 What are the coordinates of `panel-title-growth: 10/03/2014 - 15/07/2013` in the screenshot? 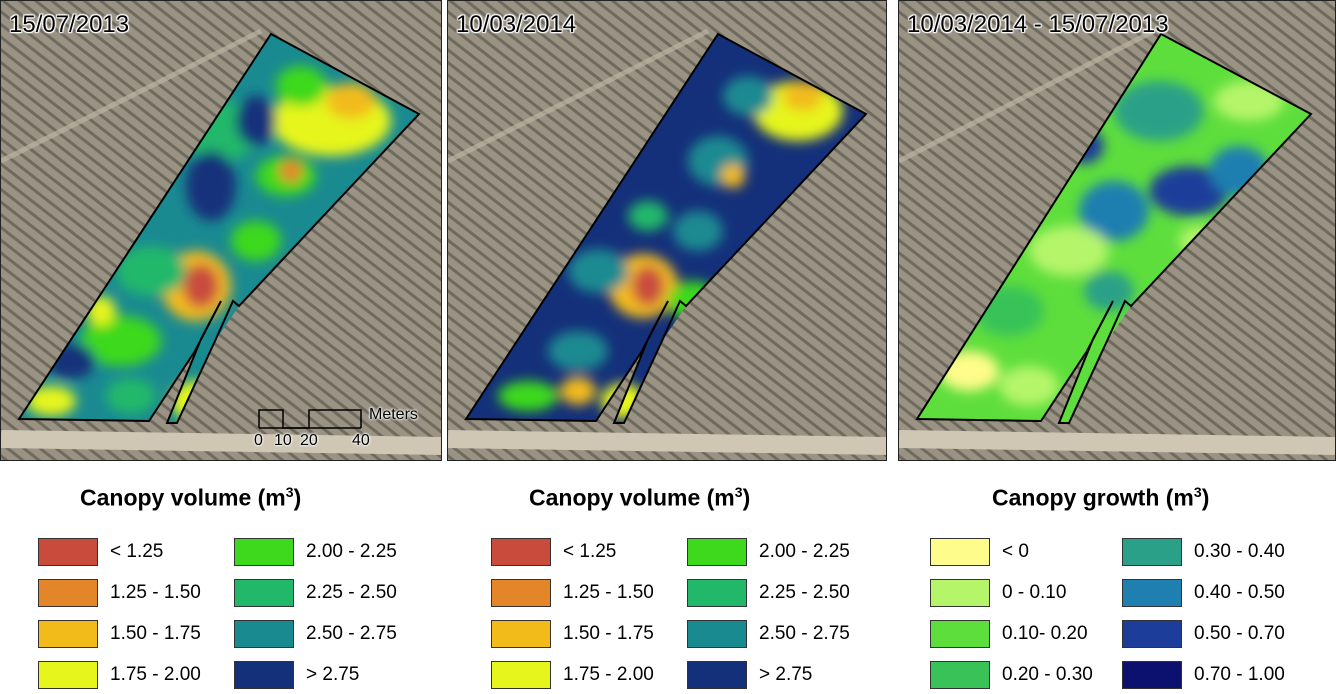 It's located at (1038, 24).